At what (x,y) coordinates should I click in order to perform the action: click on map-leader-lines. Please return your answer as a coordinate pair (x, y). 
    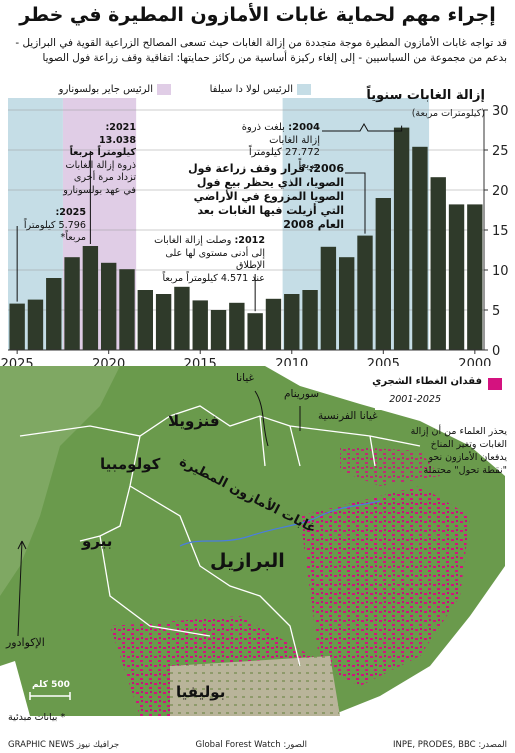
    Looking at the image, I should click on (277, 418).